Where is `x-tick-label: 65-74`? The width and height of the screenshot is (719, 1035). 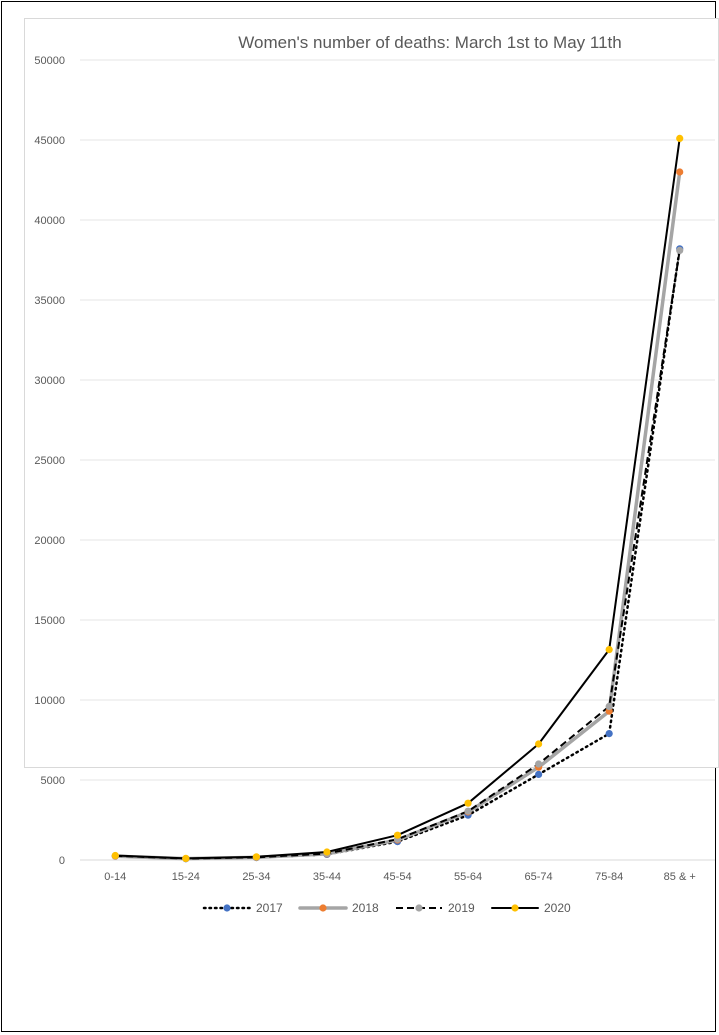
x-tick-label: 65-74 is located at coordinates (539, 877).